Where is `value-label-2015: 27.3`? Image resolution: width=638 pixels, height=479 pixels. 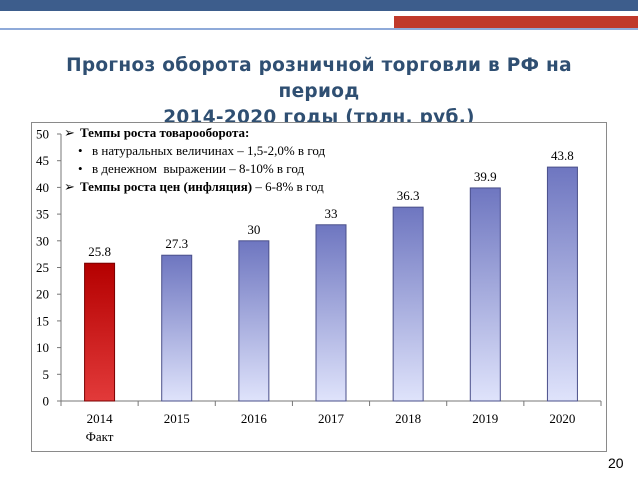
value-label-2015: 27.3 is located at coordinates (176, 243).